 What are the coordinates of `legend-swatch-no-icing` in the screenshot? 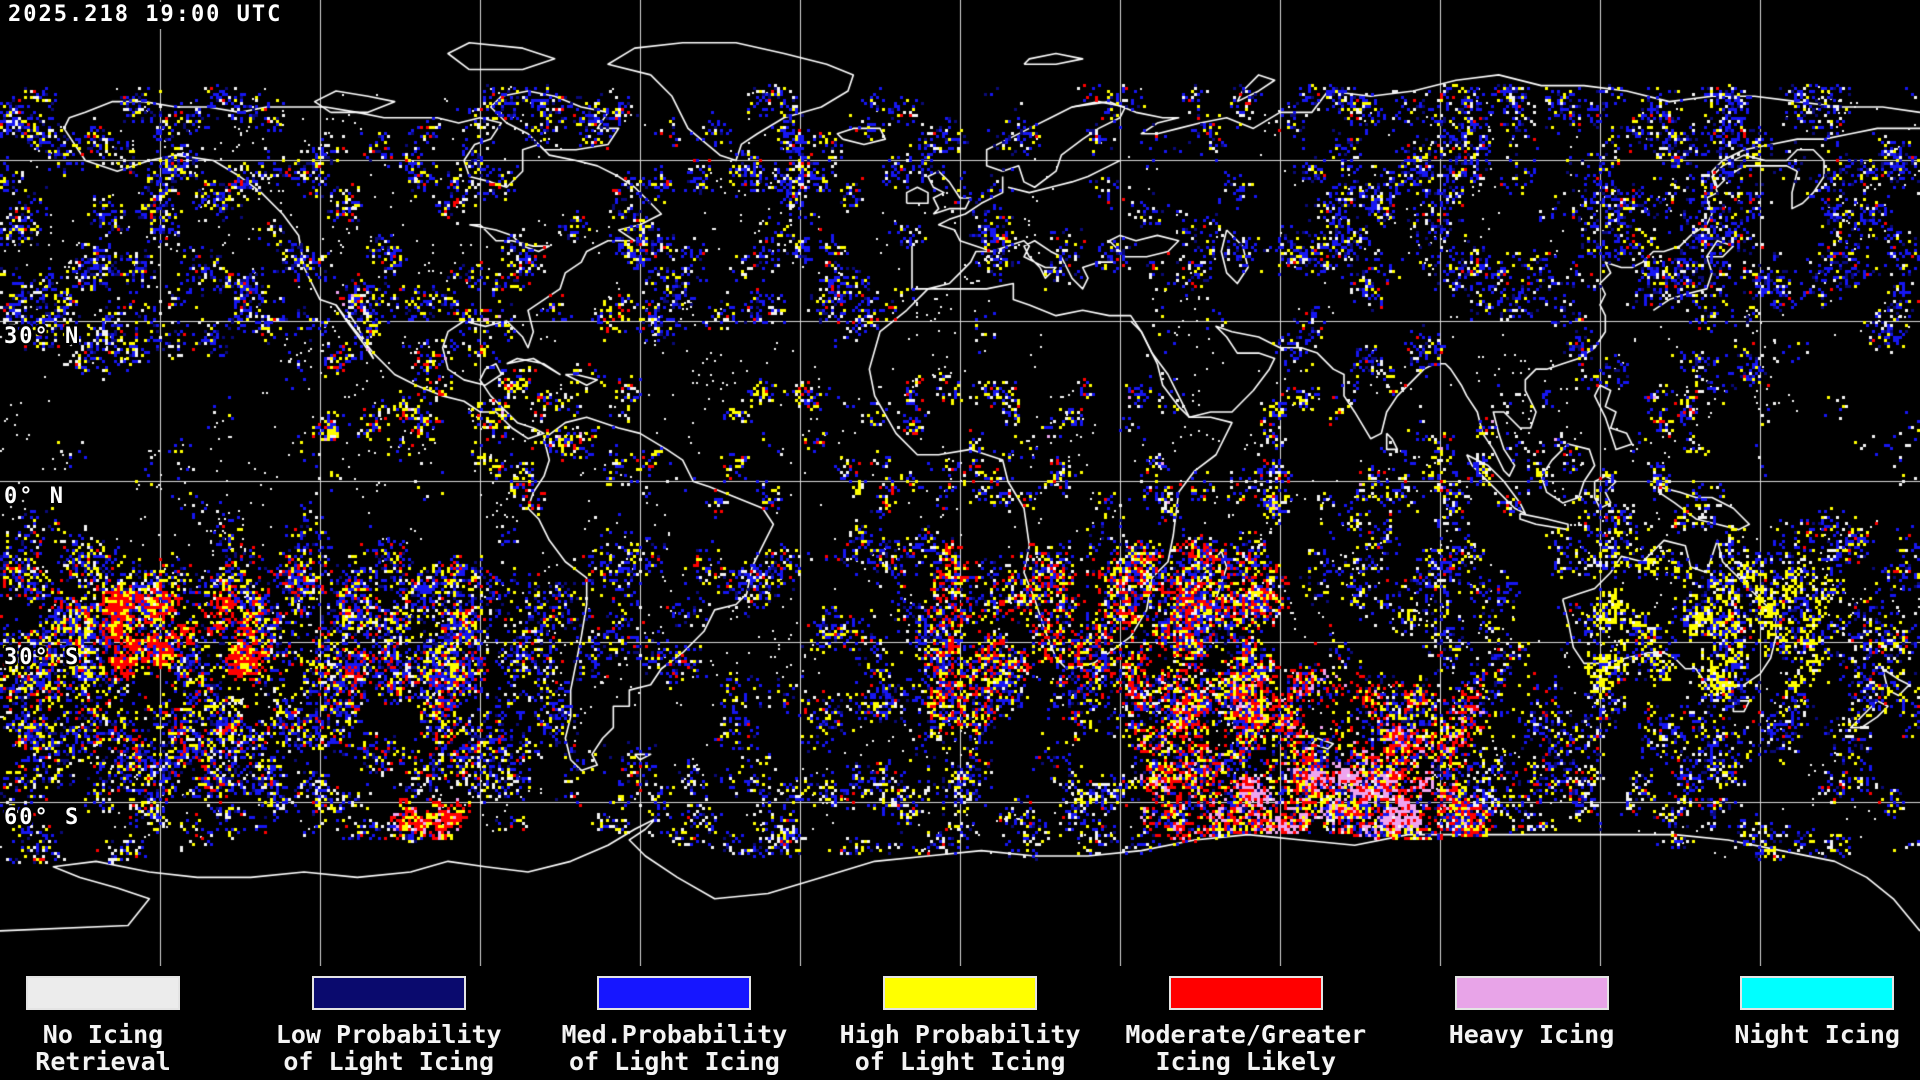 It's located at (103, 993).